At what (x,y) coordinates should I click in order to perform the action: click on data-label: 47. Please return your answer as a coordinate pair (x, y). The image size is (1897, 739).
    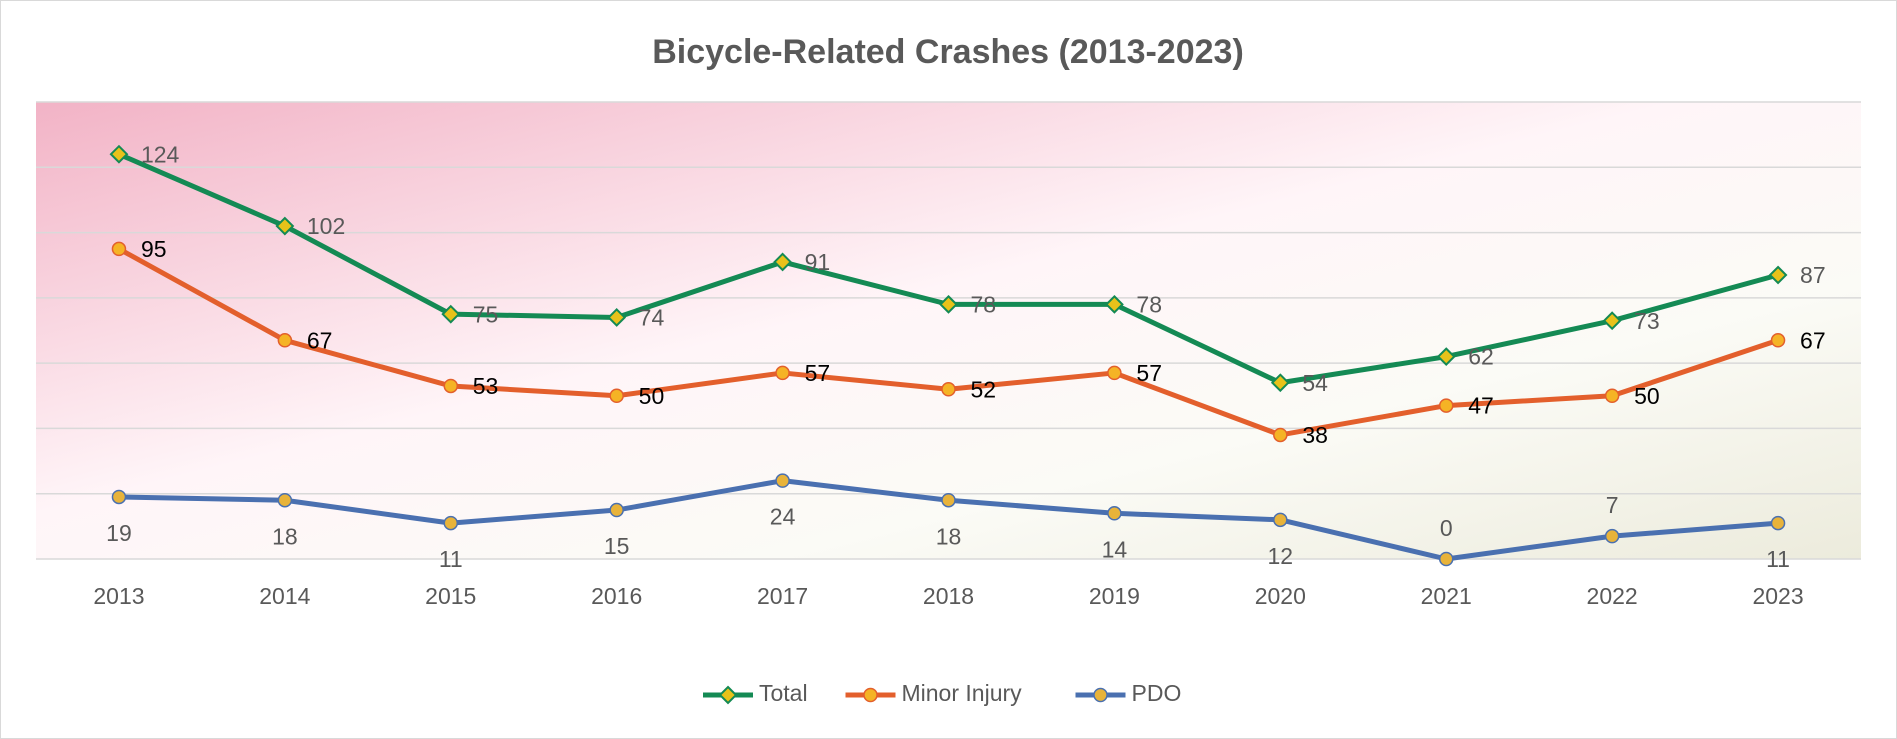
    Looking at the image, I should click on (1481, 406).